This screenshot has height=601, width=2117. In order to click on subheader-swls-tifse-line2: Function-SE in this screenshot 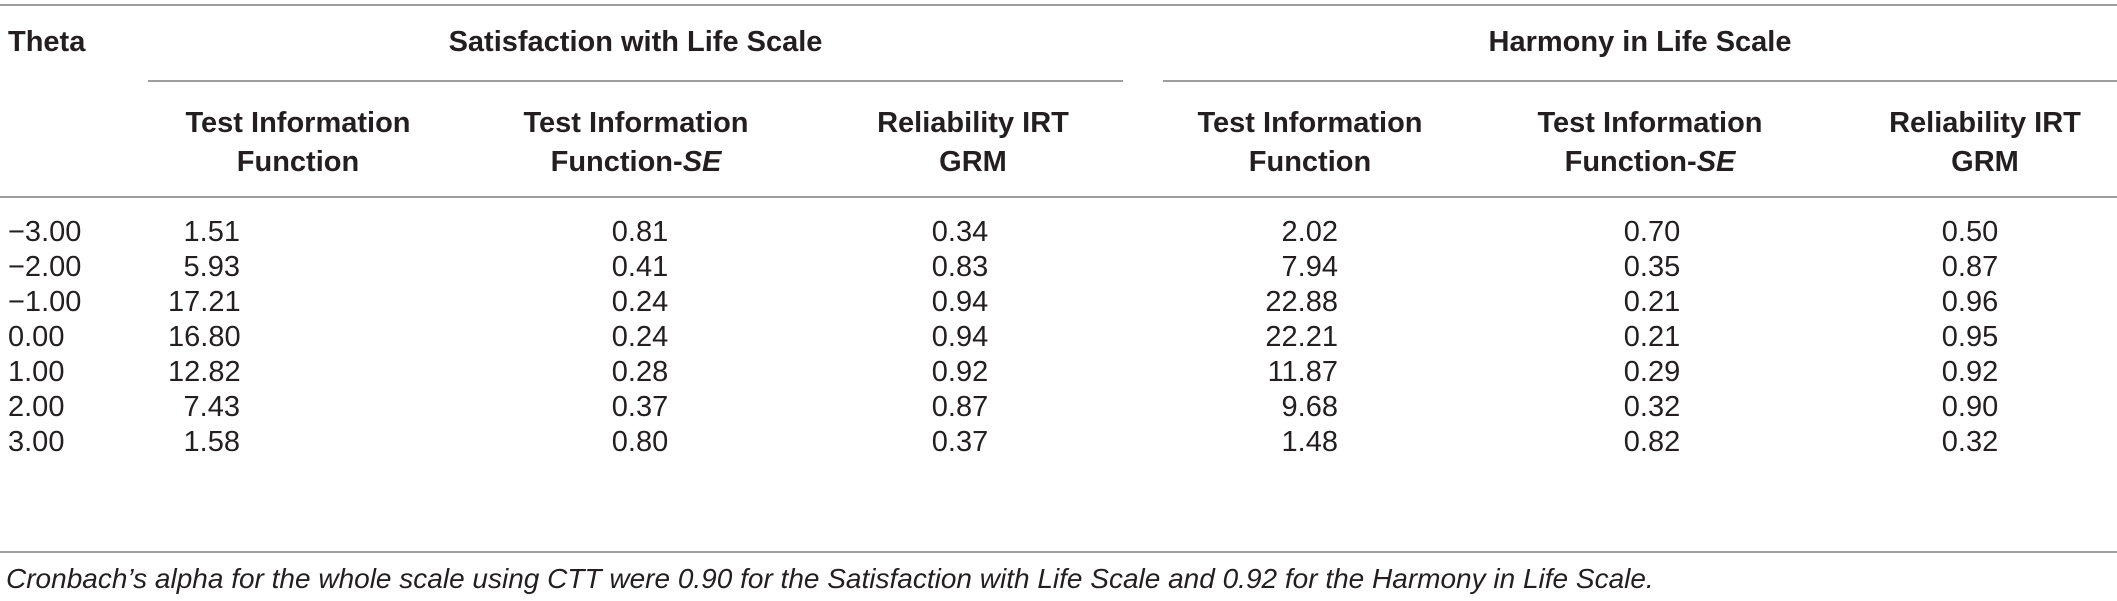, I will do `click(636, 162)`.